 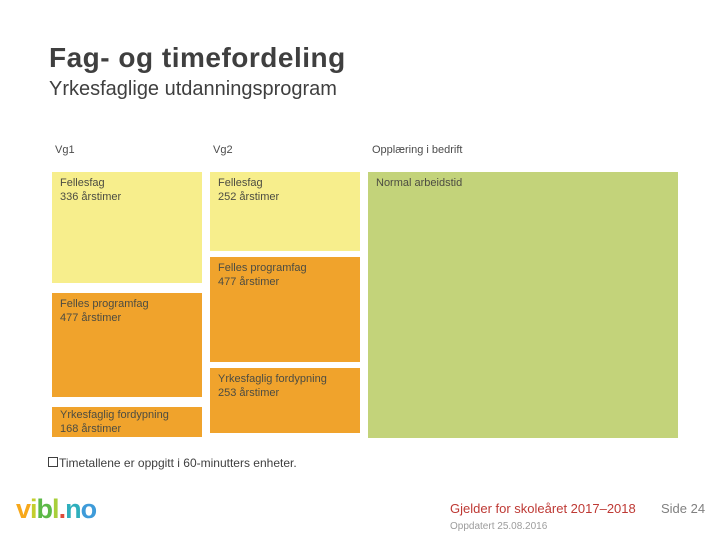 I want to click on column-header-bedrift: Opplæring i bedrift, so click(x=417, y=150).